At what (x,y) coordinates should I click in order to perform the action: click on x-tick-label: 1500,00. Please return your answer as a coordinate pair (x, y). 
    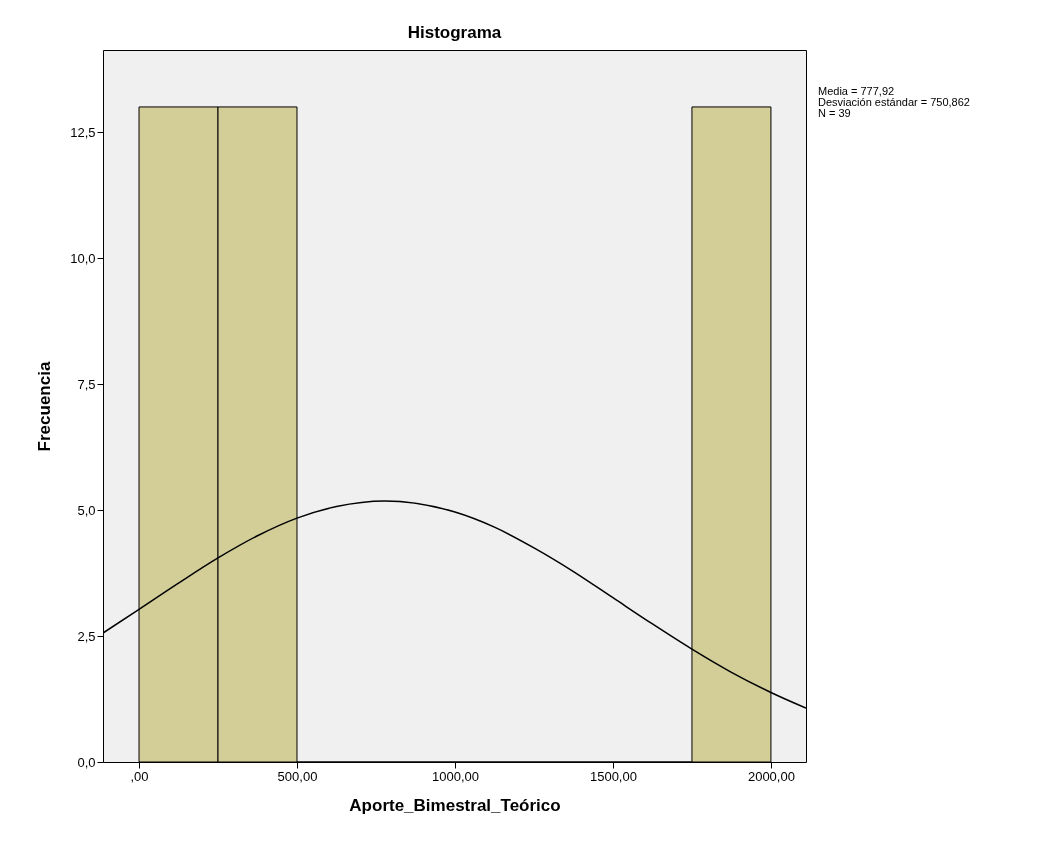
    Looking at the image, I should click on (613, 776).